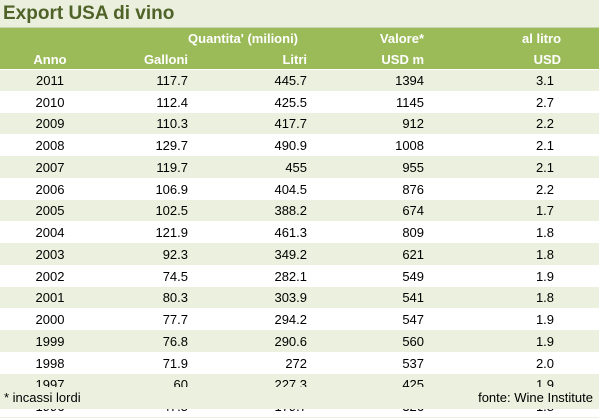  Describe the element at coordinates (265, 363) in the screenshot. I see `cell-liters: 272` at that location.